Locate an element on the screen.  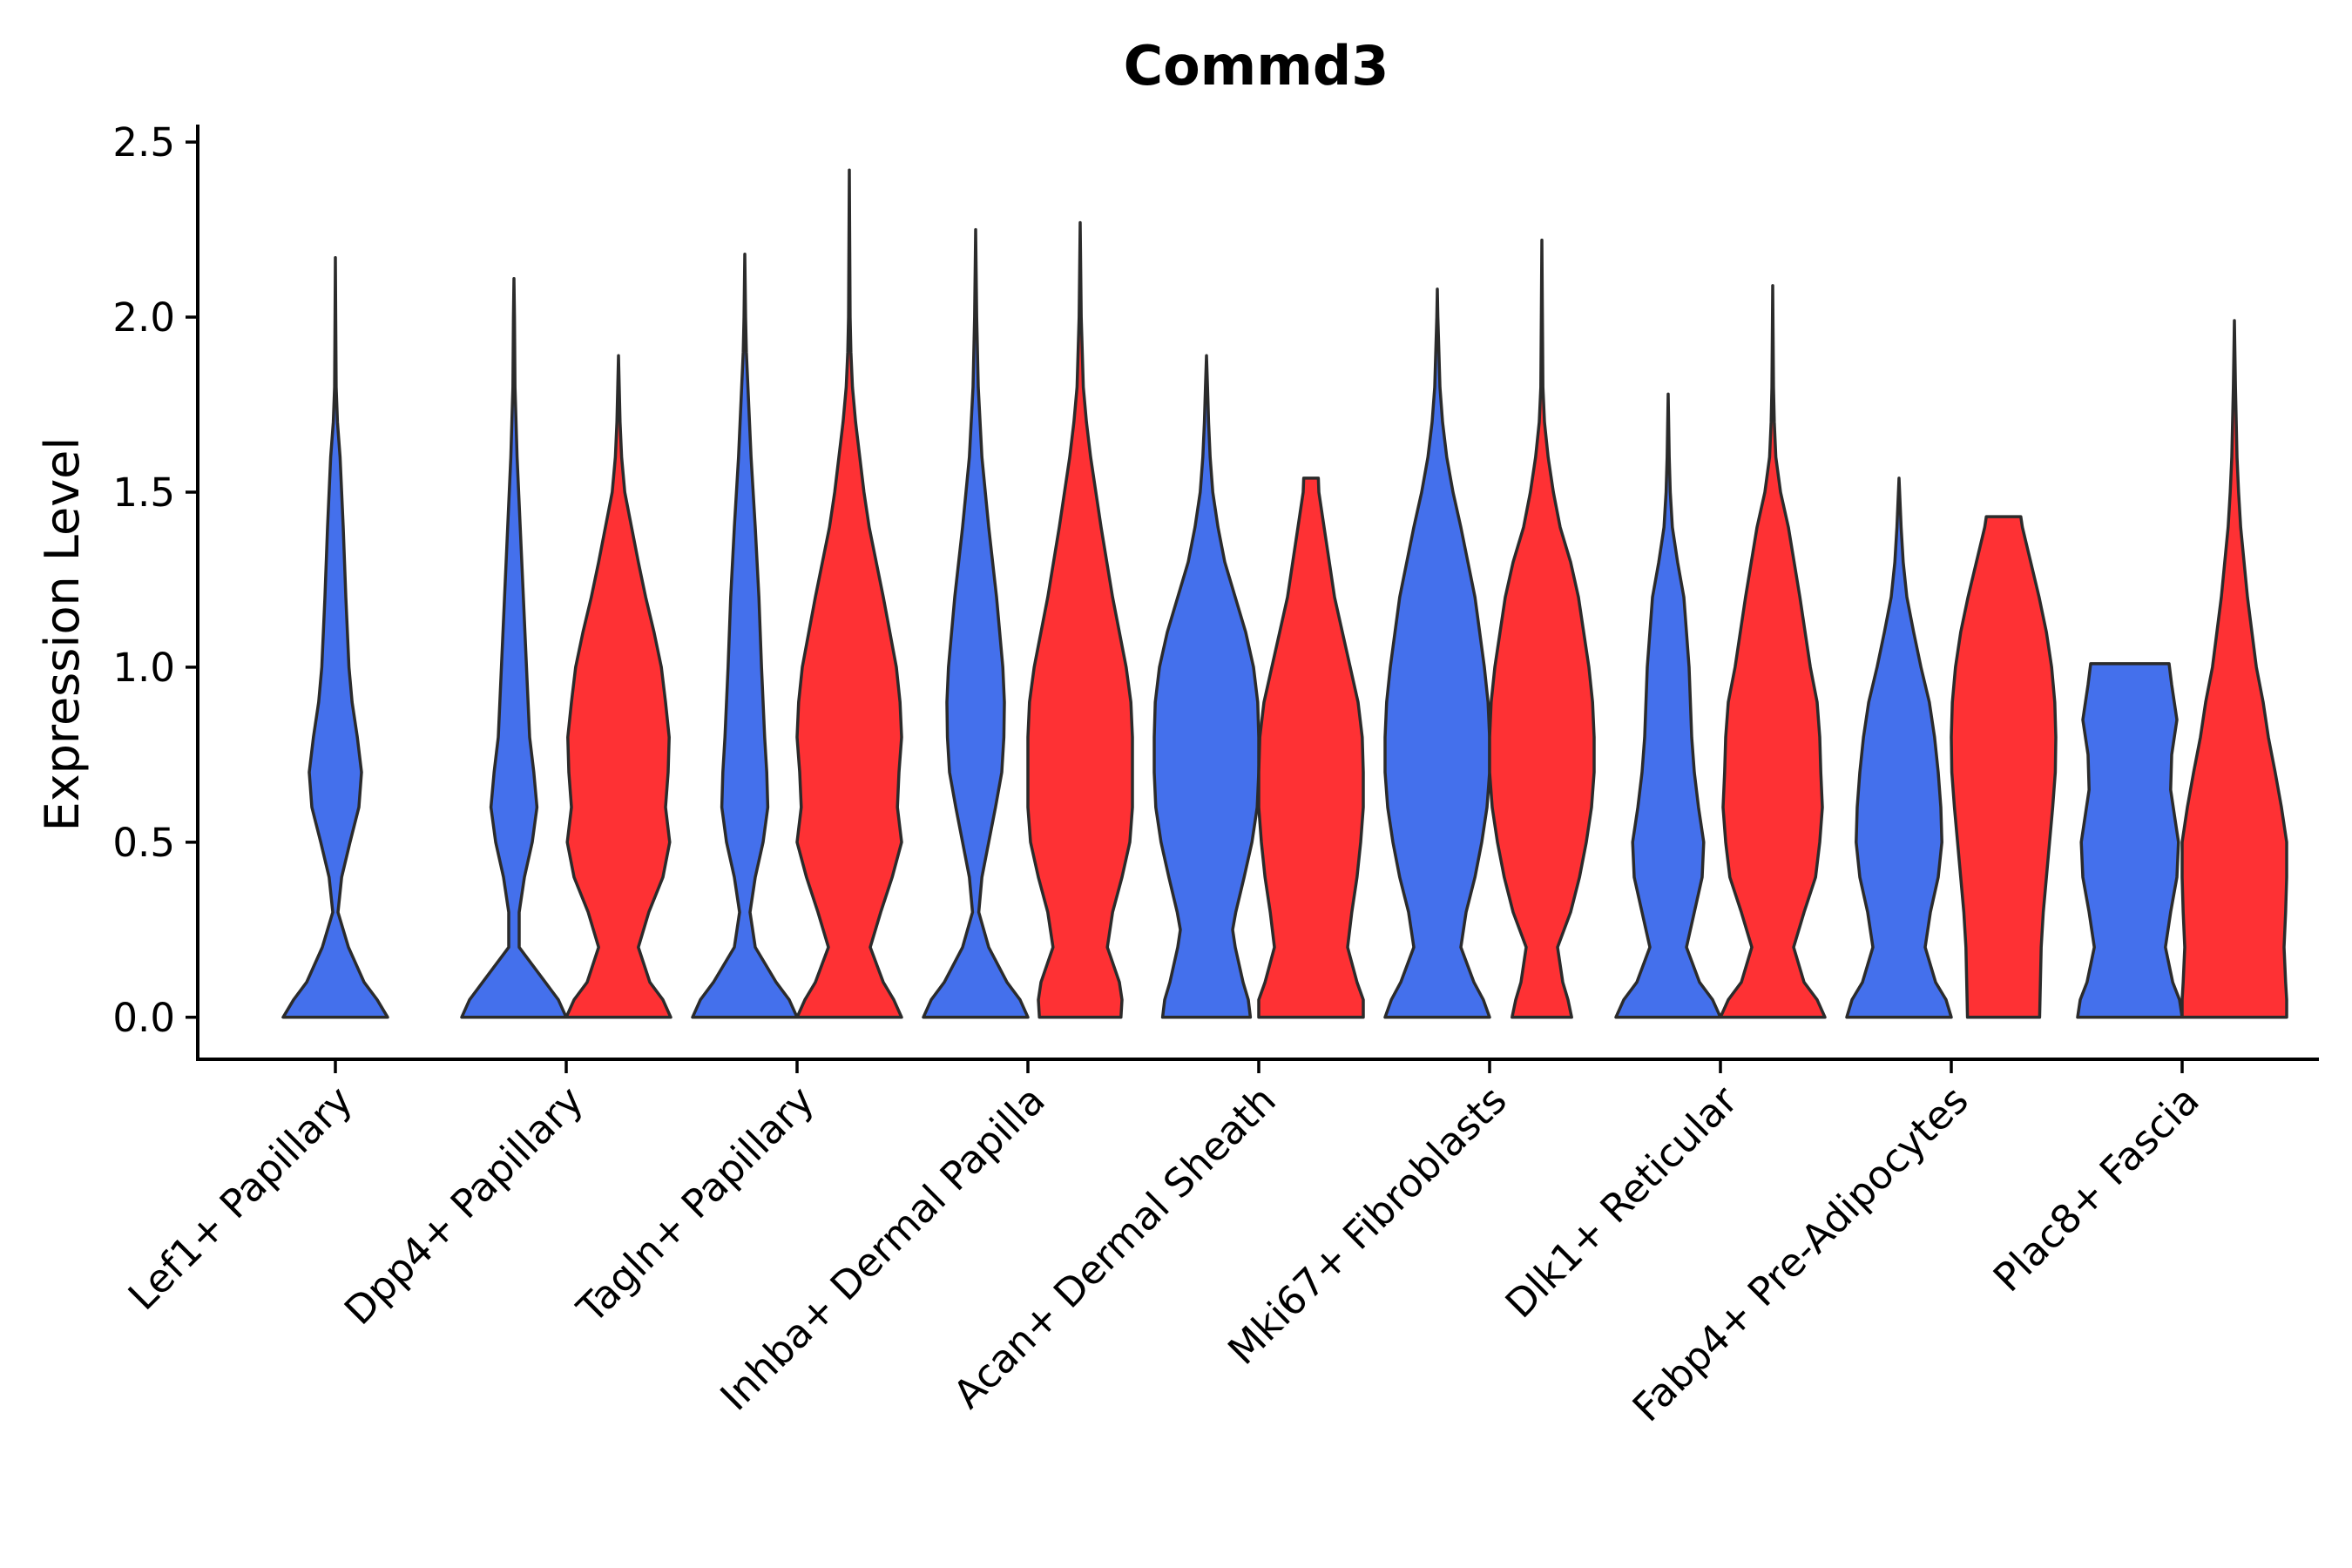
y-tick-label: 2.0 is located at coordinates (143, 317).